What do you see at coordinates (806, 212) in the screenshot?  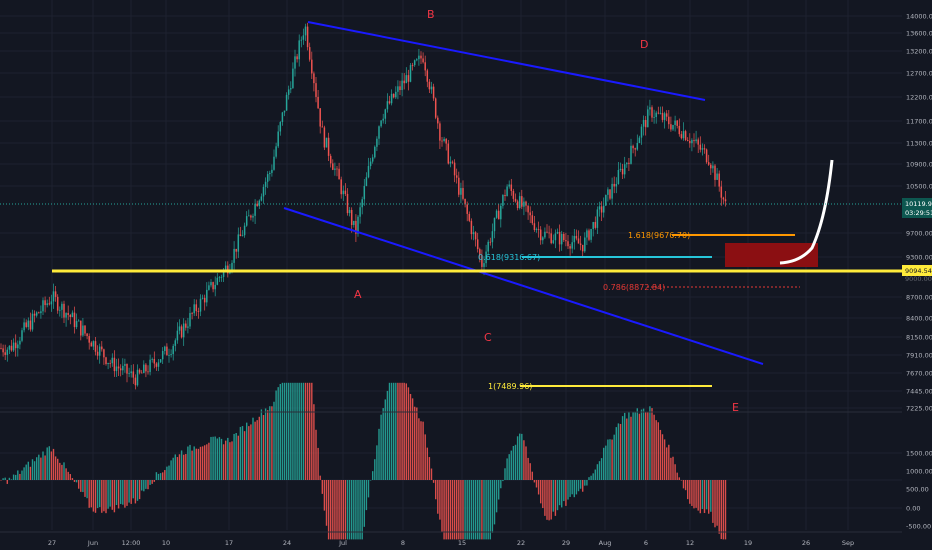 I see `projection-curve` at bounding box center [806, 212].